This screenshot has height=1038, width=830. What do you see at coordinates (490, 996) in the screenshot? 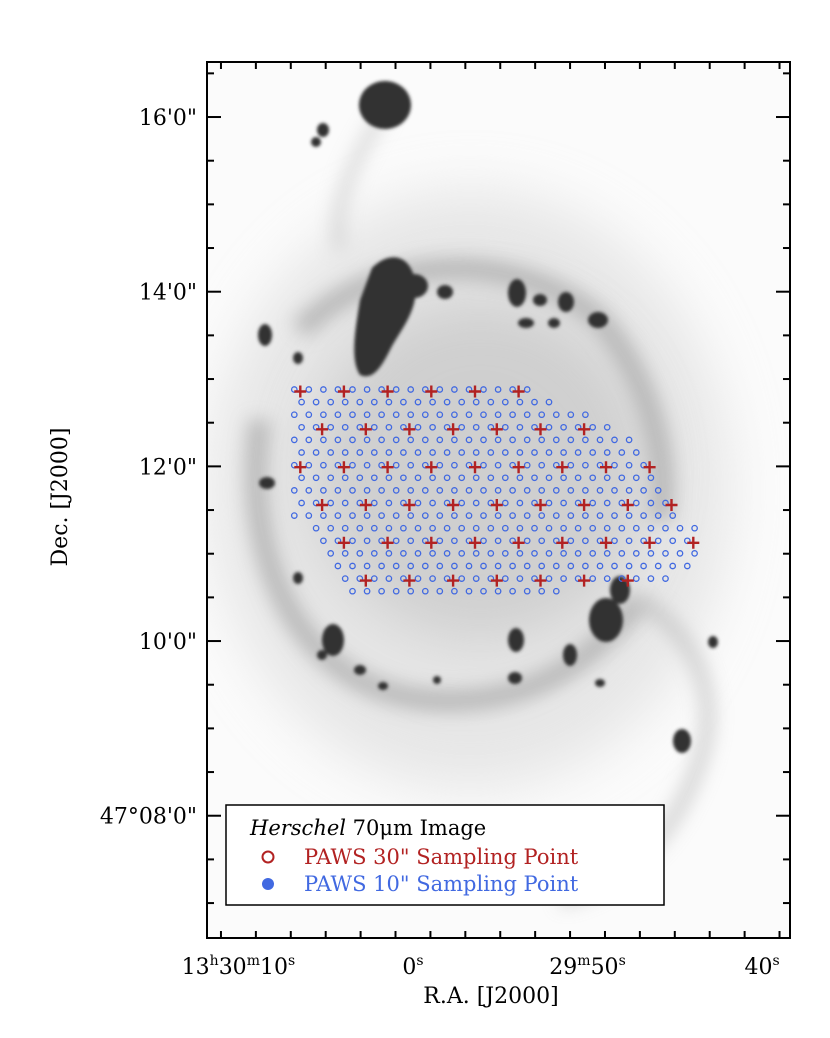
I see `x-axis-title: R.A. [J2000]` at bounding box center [490, 996].